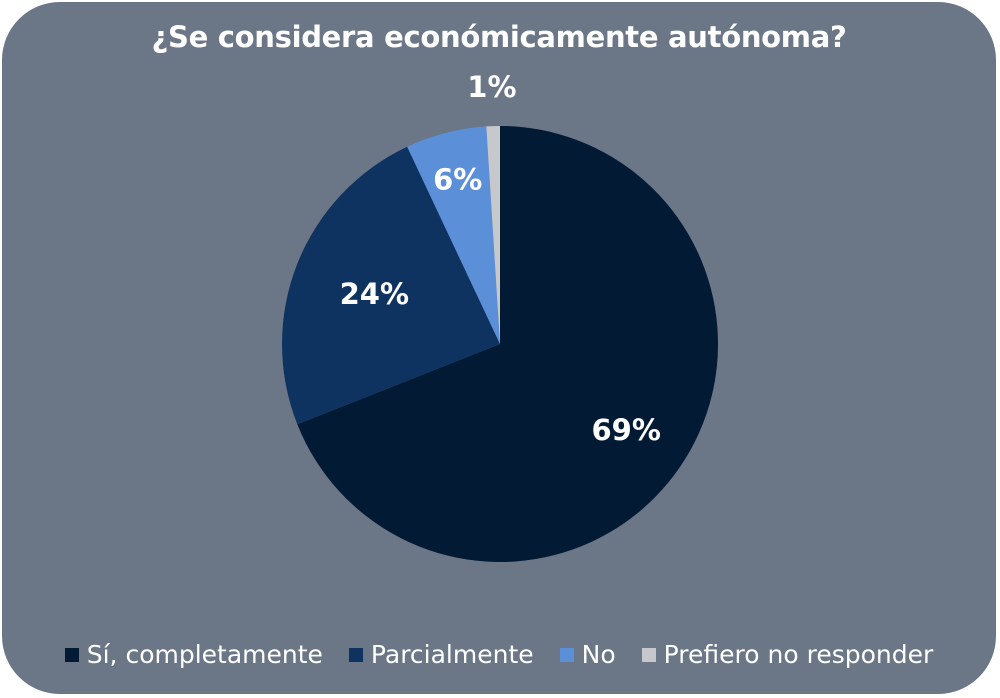 Image resolution: width=1000 pixels, height=698 pixels. I want to click on data-label-no: 6%, so click(457, 179).